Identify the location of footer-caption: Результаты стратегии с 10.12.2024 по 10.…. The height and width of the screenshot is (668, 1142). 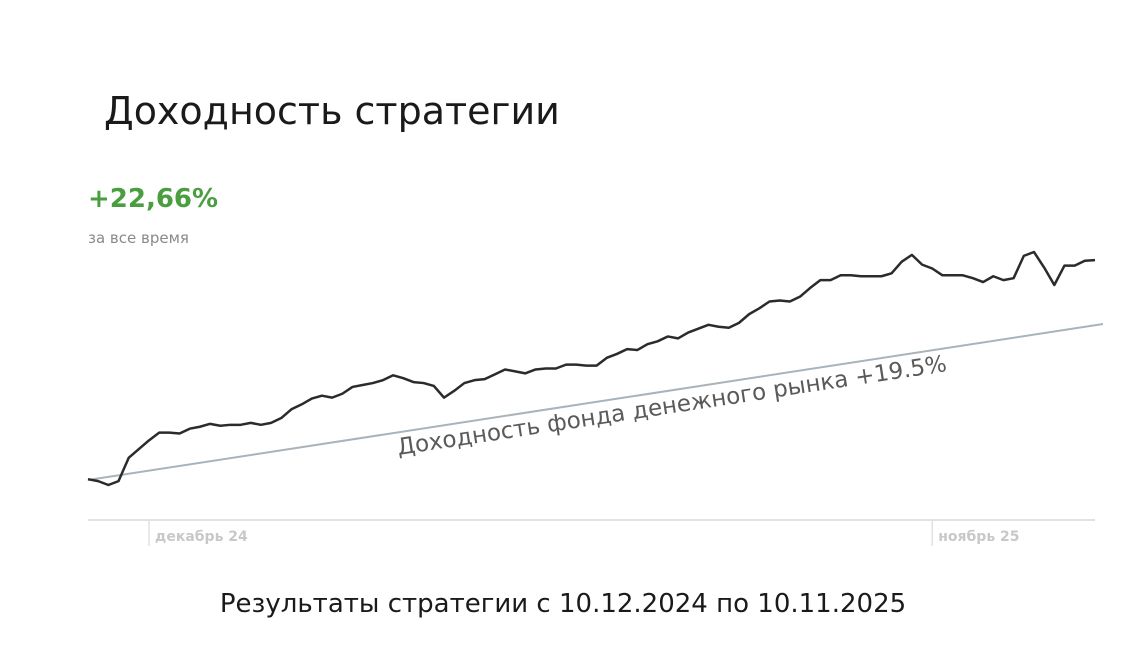
(563, 604).